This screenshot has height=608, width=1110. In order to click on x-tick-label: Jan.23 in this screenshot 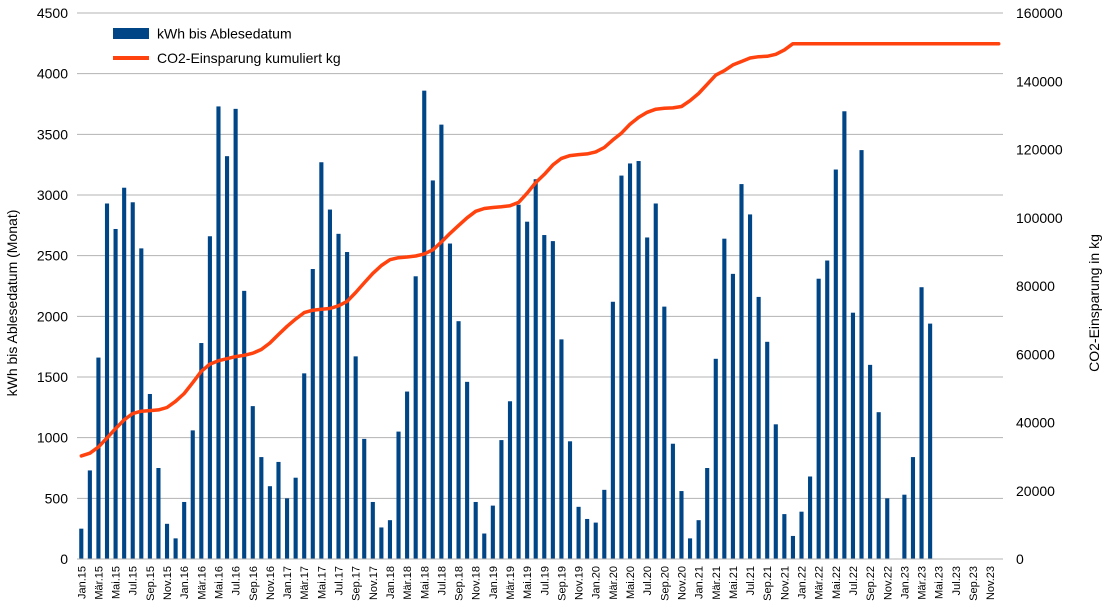, I will do `click(905, 582)`.